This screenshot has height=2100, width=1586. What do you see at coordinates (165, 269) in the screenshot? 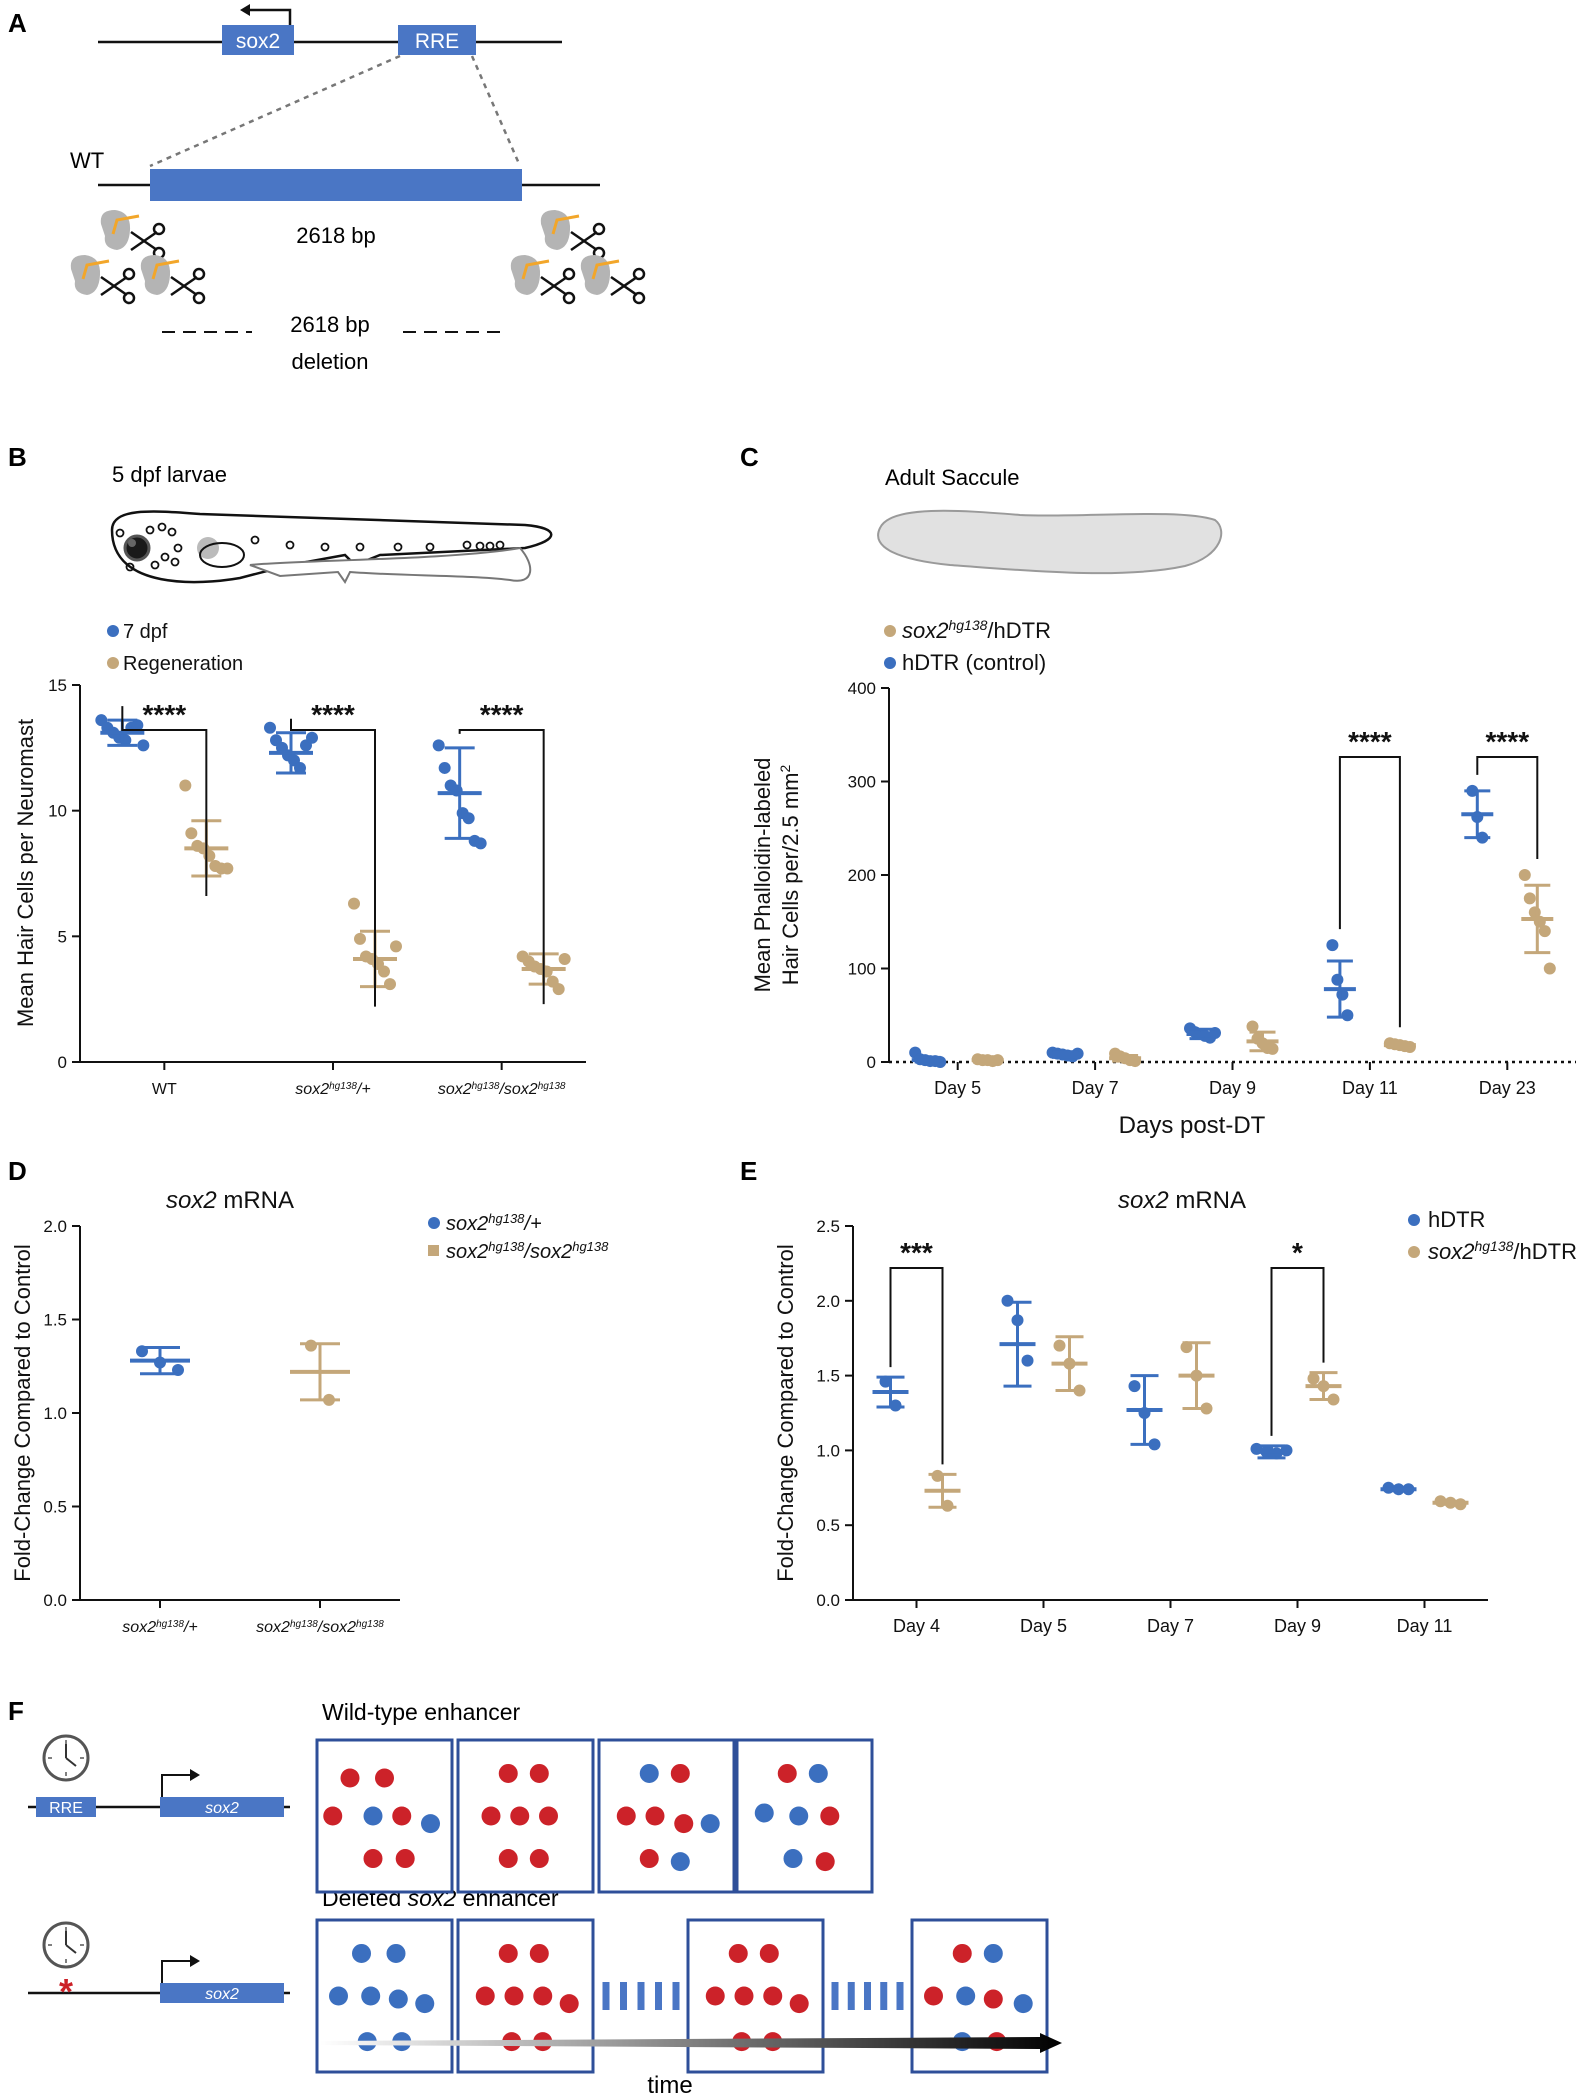
I see `cas-l3-grna-icon` at bounding box center [165, 269].